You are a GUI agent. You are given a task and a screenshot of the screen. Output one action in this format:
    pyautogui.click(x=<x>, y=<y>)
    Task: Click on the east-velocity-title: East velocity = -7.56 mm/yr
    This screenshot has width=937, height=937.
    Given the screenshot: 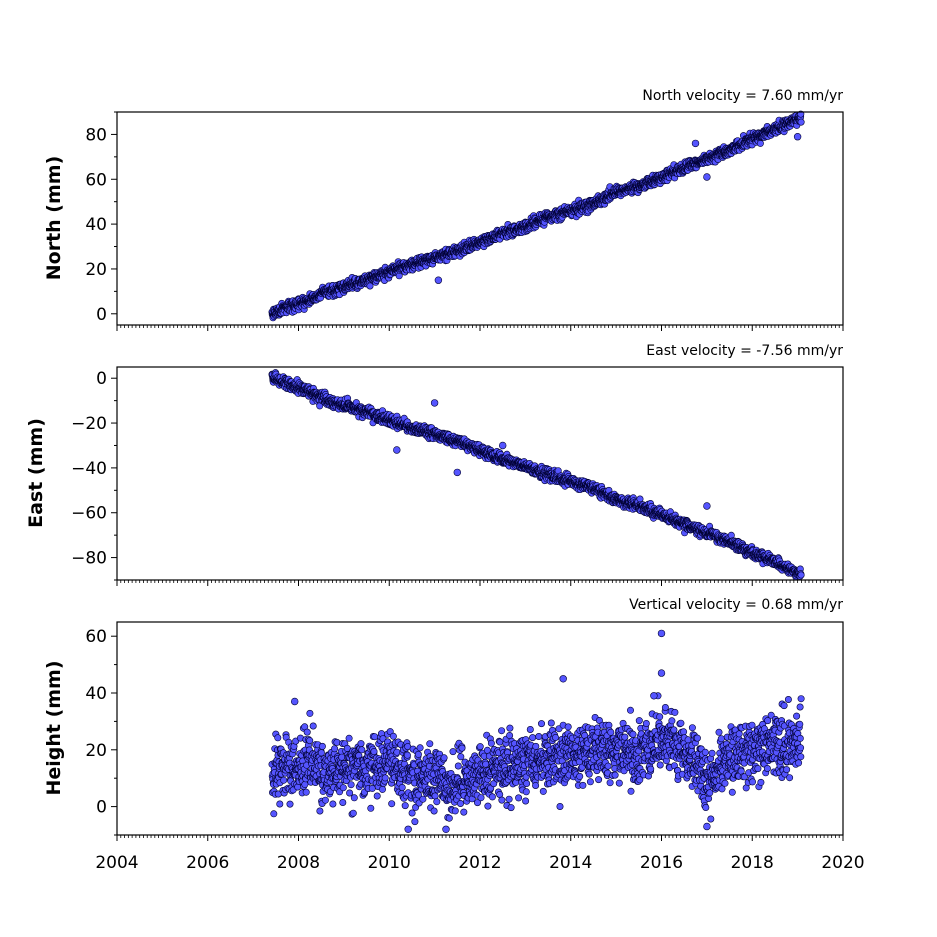 What is the action you would take?
    pyautogui.click(x=744, y=351)
    